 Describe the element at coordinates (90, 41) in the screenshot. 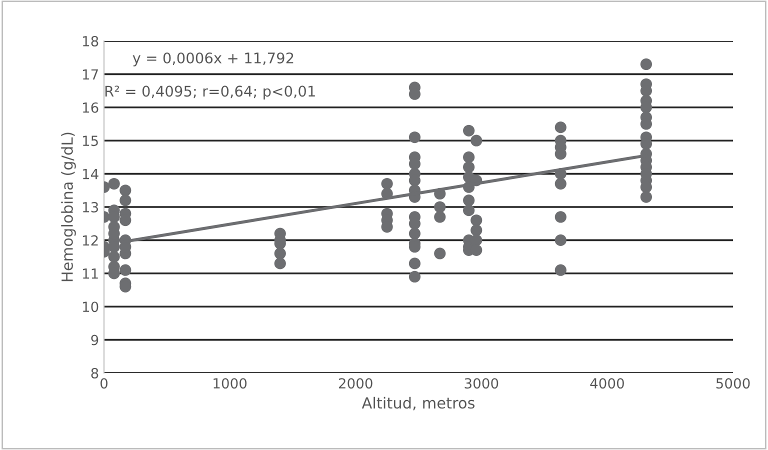

I see `y-tick-label: 18` at that location.